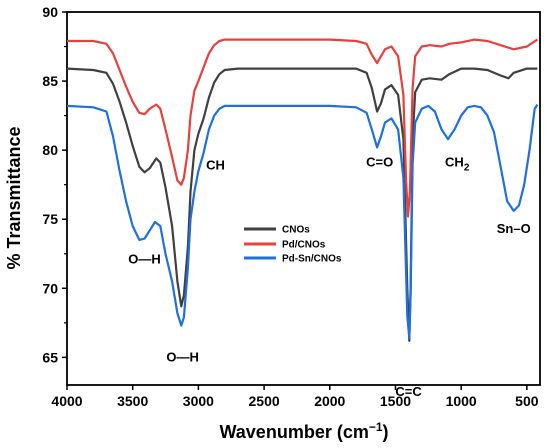 The height and width of the screenshot is (448, 550). Describe the element at coordinates (132, 401) in the screenshot. I see `x-tick-label: 3500` at that location.